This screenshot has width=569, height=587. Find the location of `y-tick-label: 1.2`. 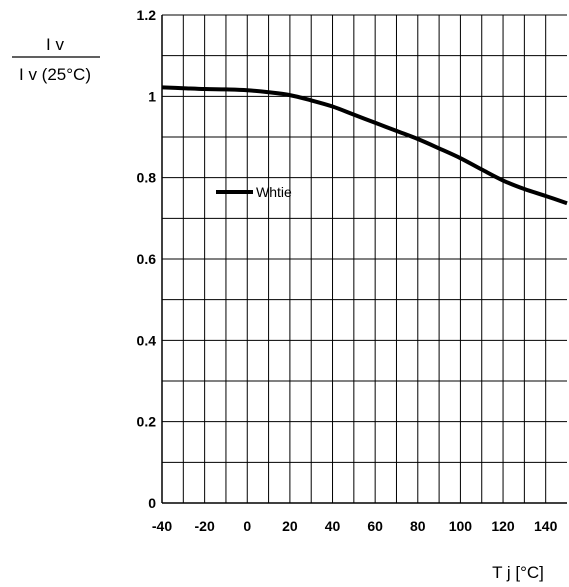

y-tick-label: 1.2 is located at coordinates (147, 15).